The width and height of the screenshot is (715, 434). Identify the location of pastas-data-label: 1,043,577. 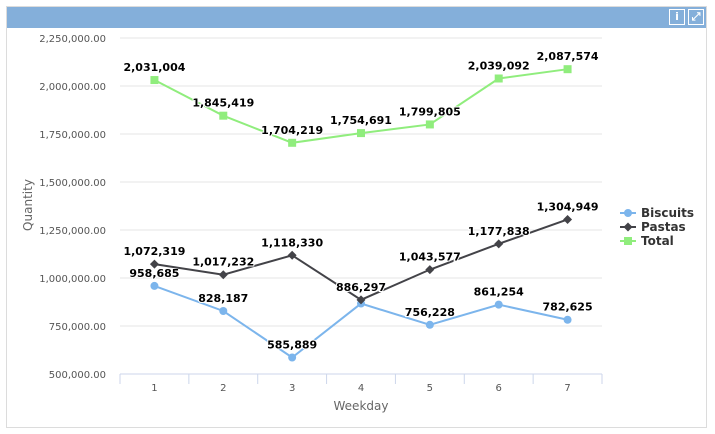
(430, 257).